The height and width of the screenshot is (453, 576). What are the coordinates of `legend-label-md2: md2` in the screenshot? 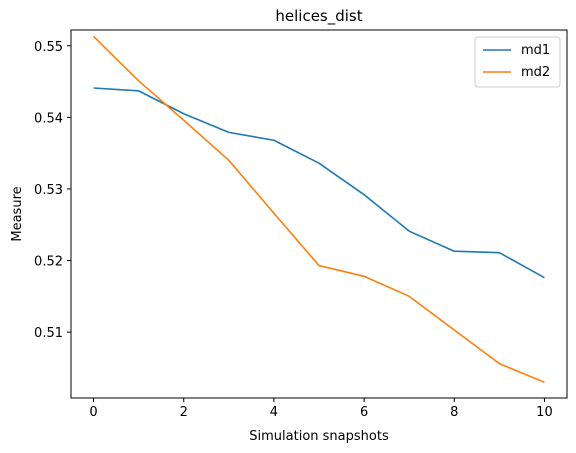 It's located at (535, 72).